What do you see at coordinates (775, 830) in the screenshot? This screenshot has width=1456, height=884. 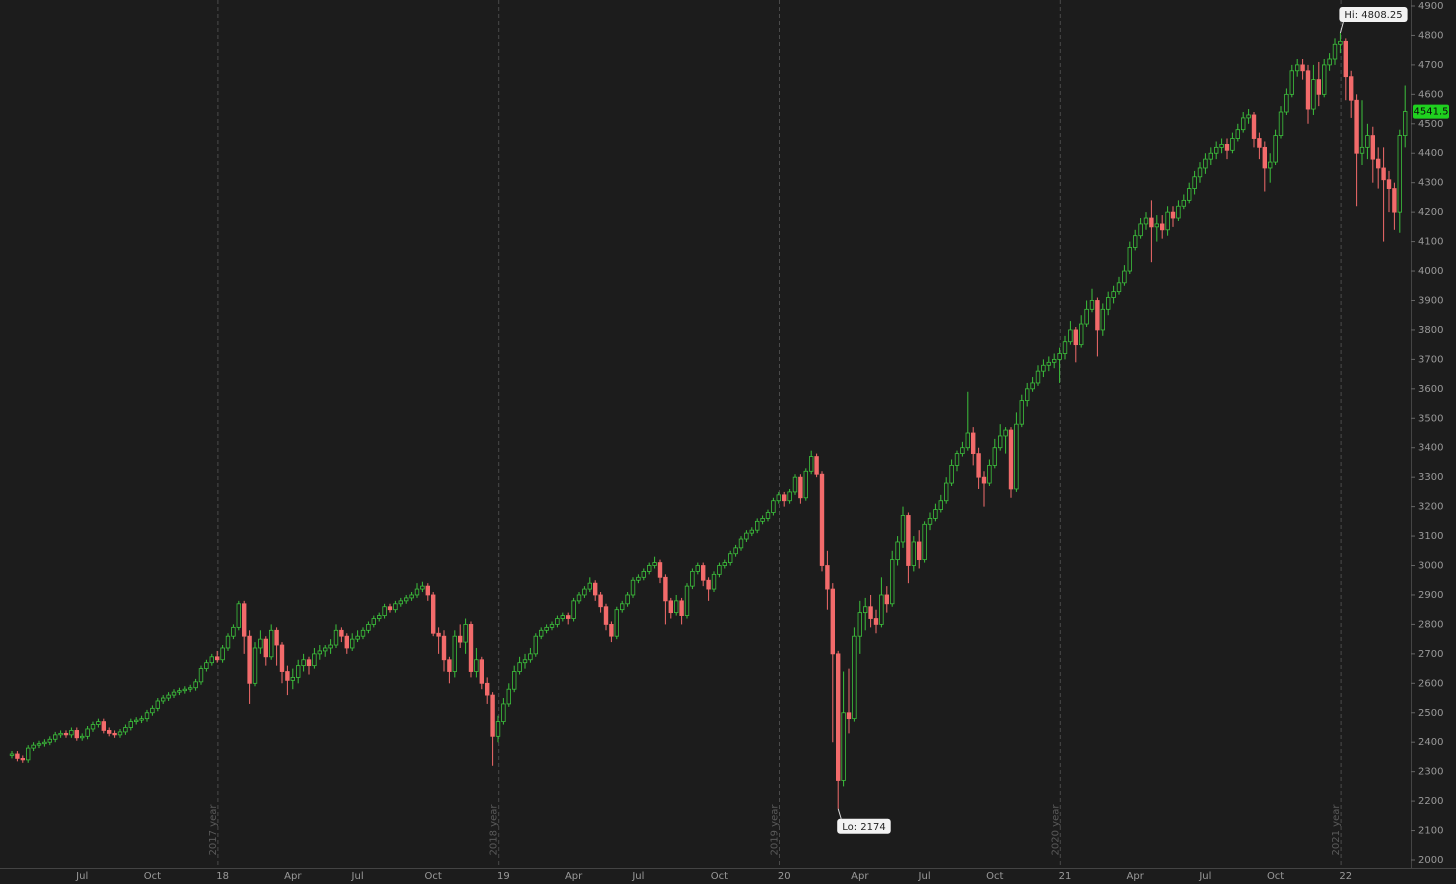 I see `year-label: 2019 year` at bounding box center [775, 830].